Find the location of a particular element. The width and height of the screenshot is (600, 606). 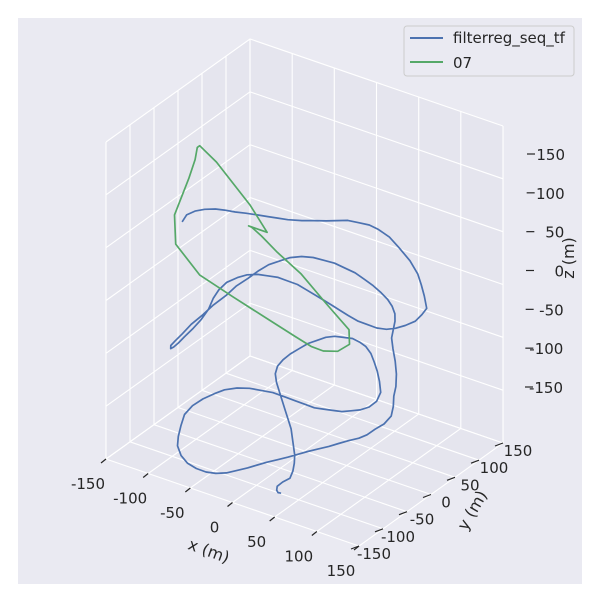

z-tick-label: -150 is located at coordinates (546, 388).